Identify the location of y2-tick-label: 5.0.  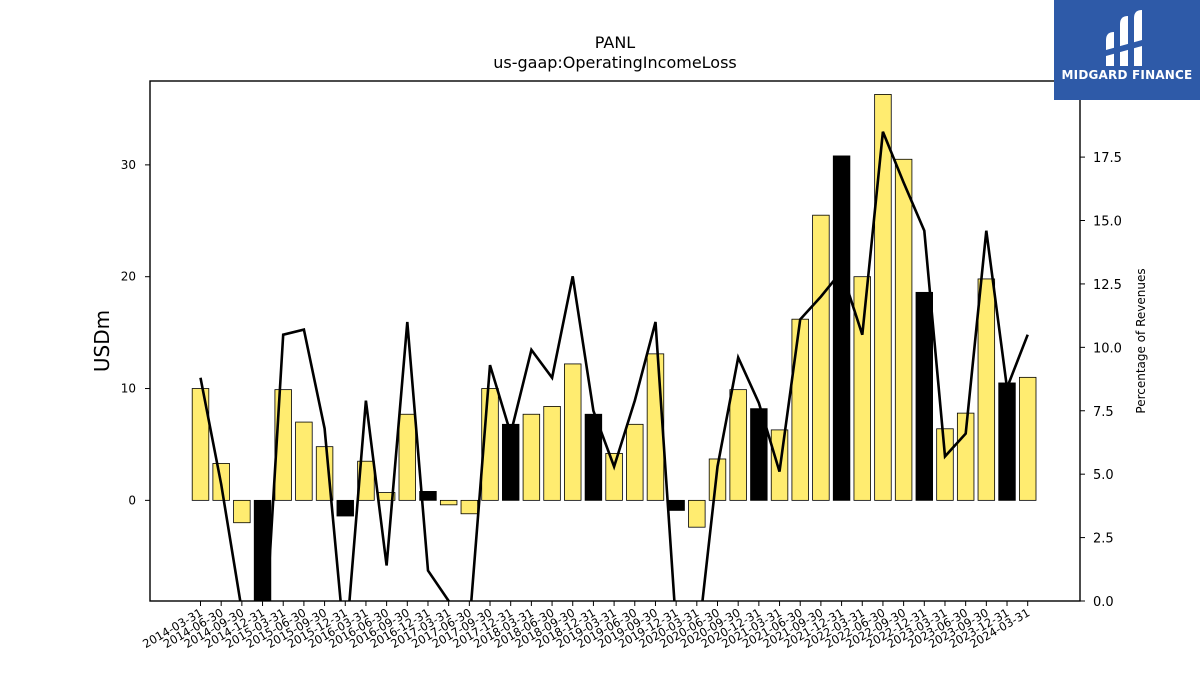
(1103, 475).